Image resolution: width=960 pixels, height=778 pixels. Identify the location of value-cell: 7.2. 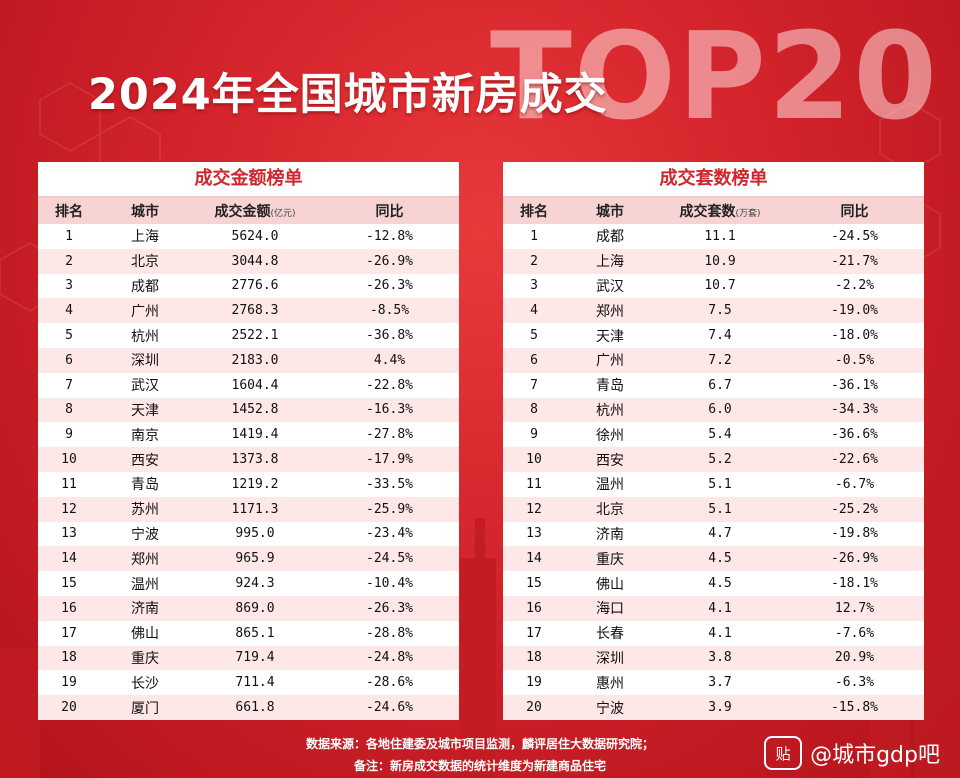
(720, 360).